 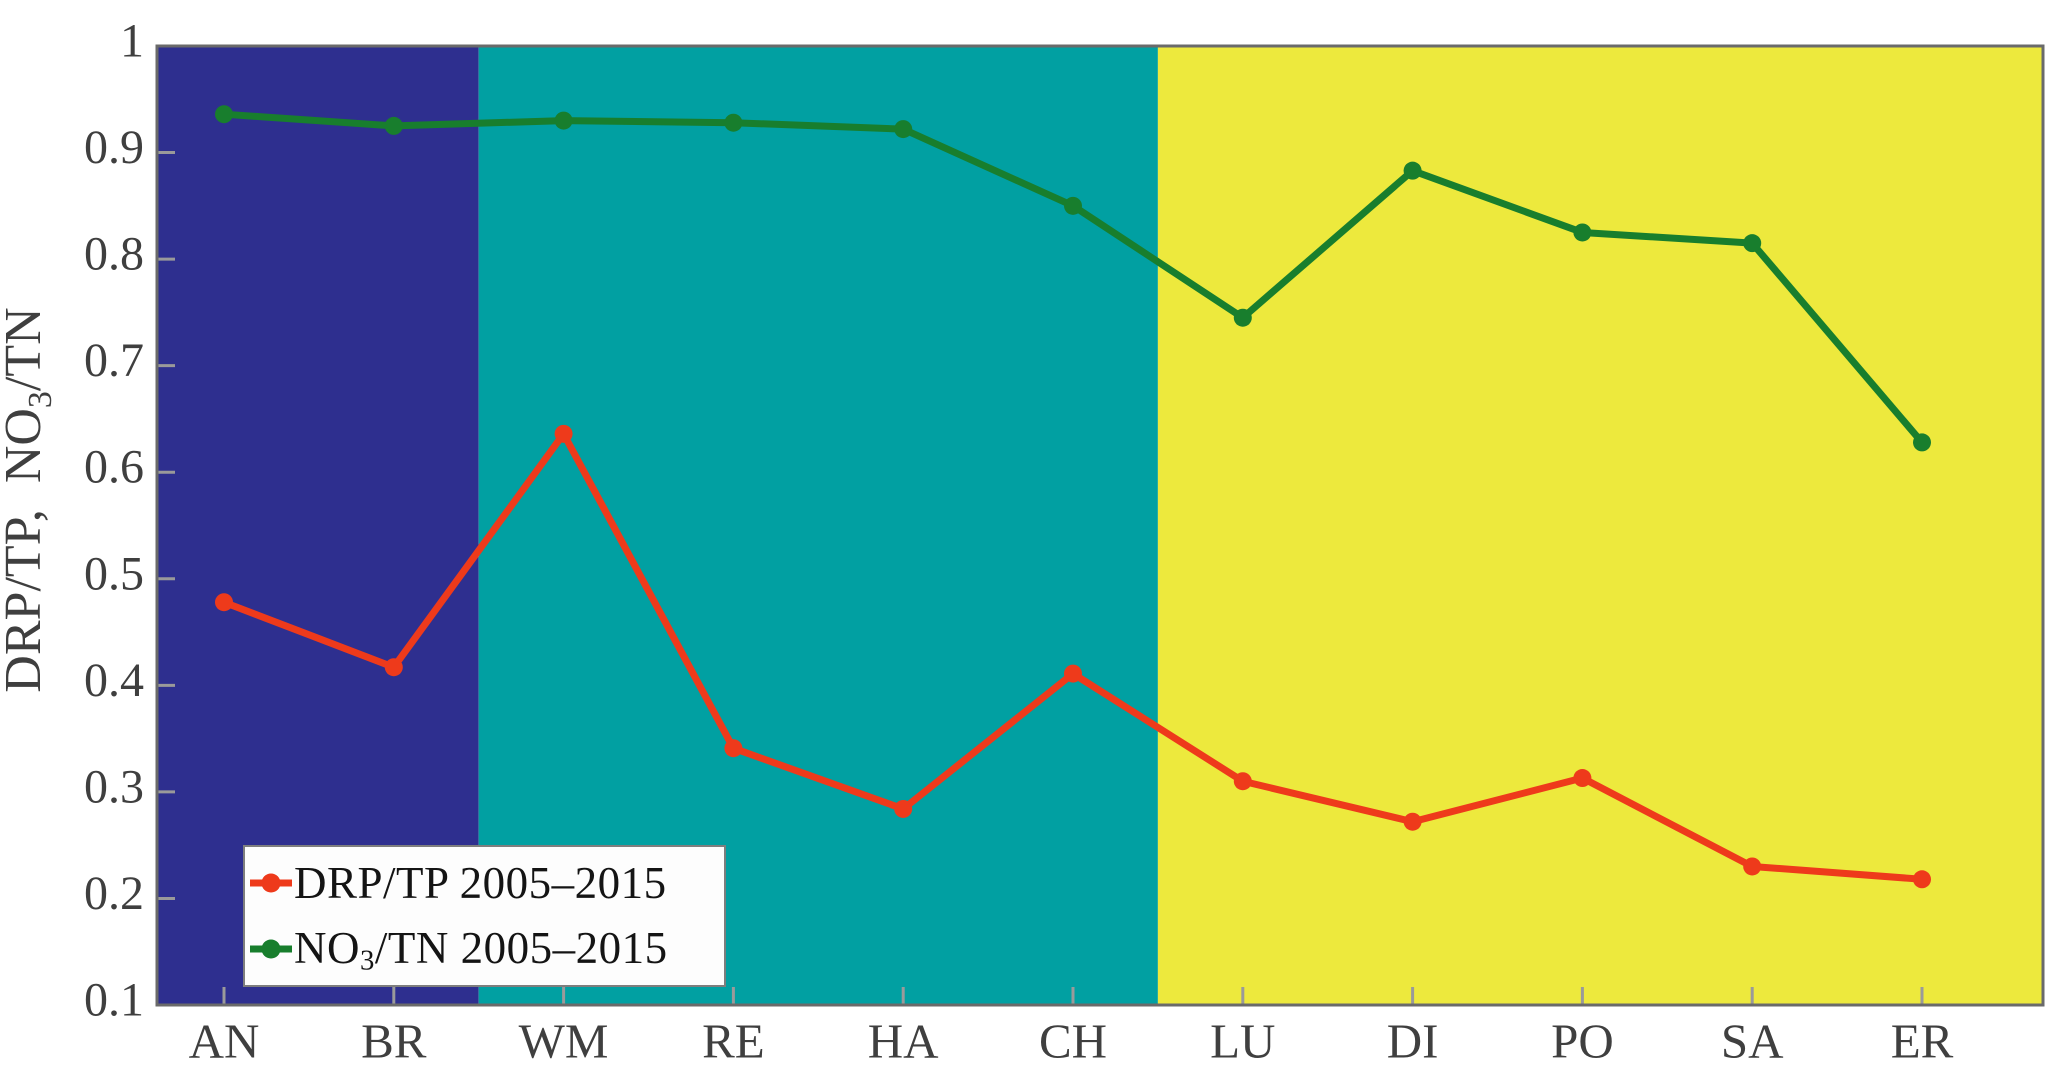 What do you see at coordinates (733, 1041) in the screenshot?
I see `x-tick-label-RE: RE` at bounding box center [733, 1041].